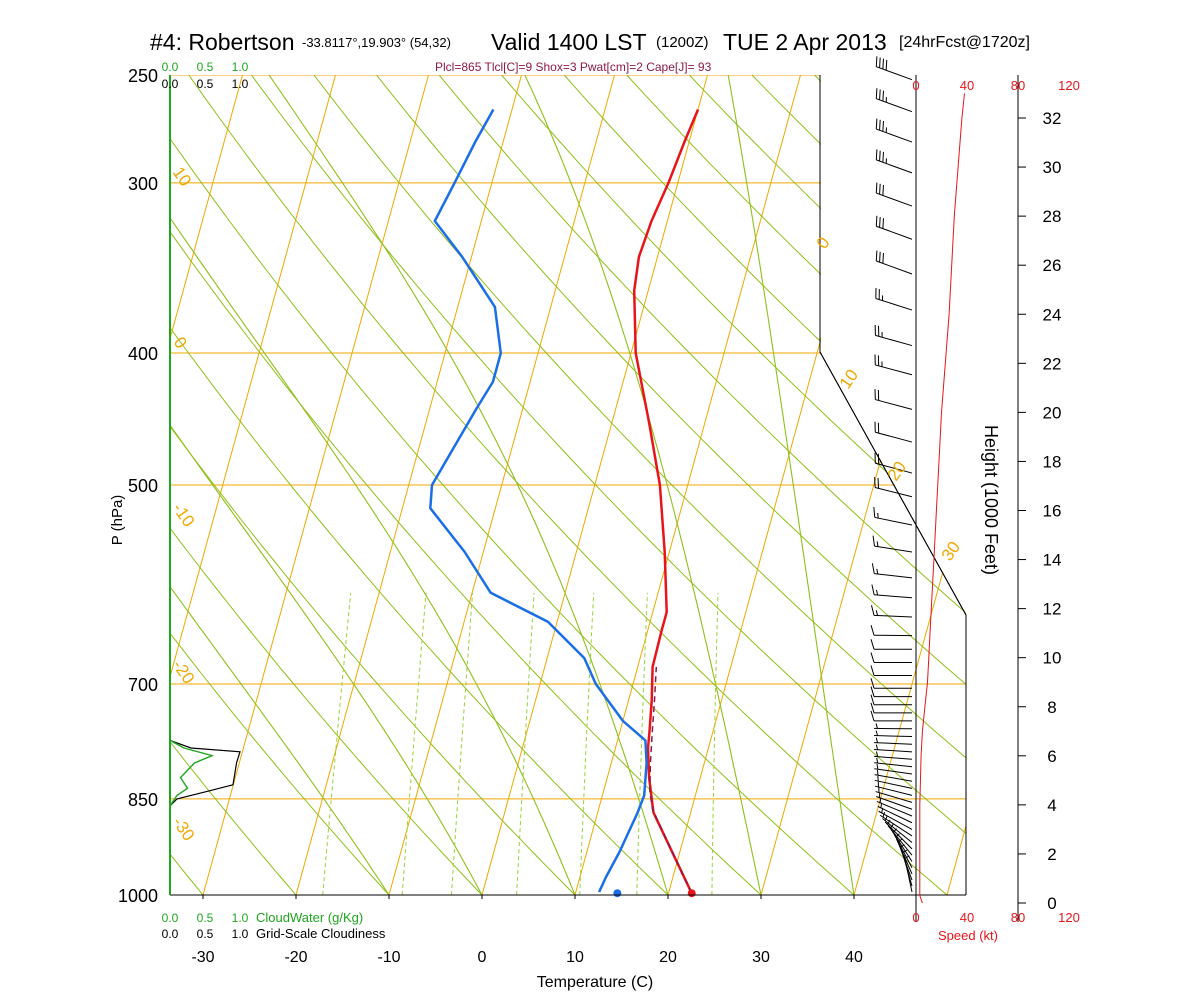 The image size is (1200, 1005). What do you see at coordinates (482, 957) in the screenshot?
I see `temp-tick-label: 0` at bounding box center [482, 957].